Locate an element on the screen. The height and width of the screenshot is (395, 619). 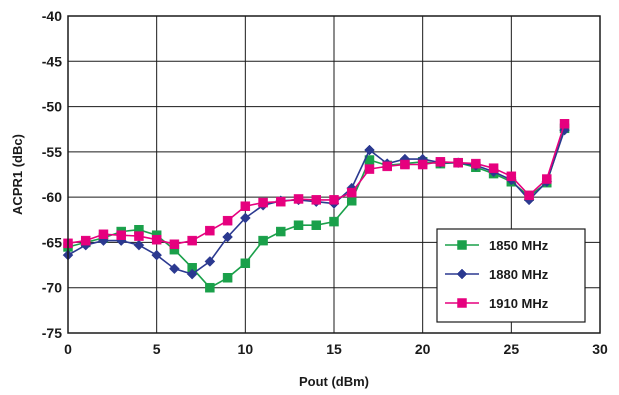
legend-item: 1910 MHz is located at coordinates (497, 303).